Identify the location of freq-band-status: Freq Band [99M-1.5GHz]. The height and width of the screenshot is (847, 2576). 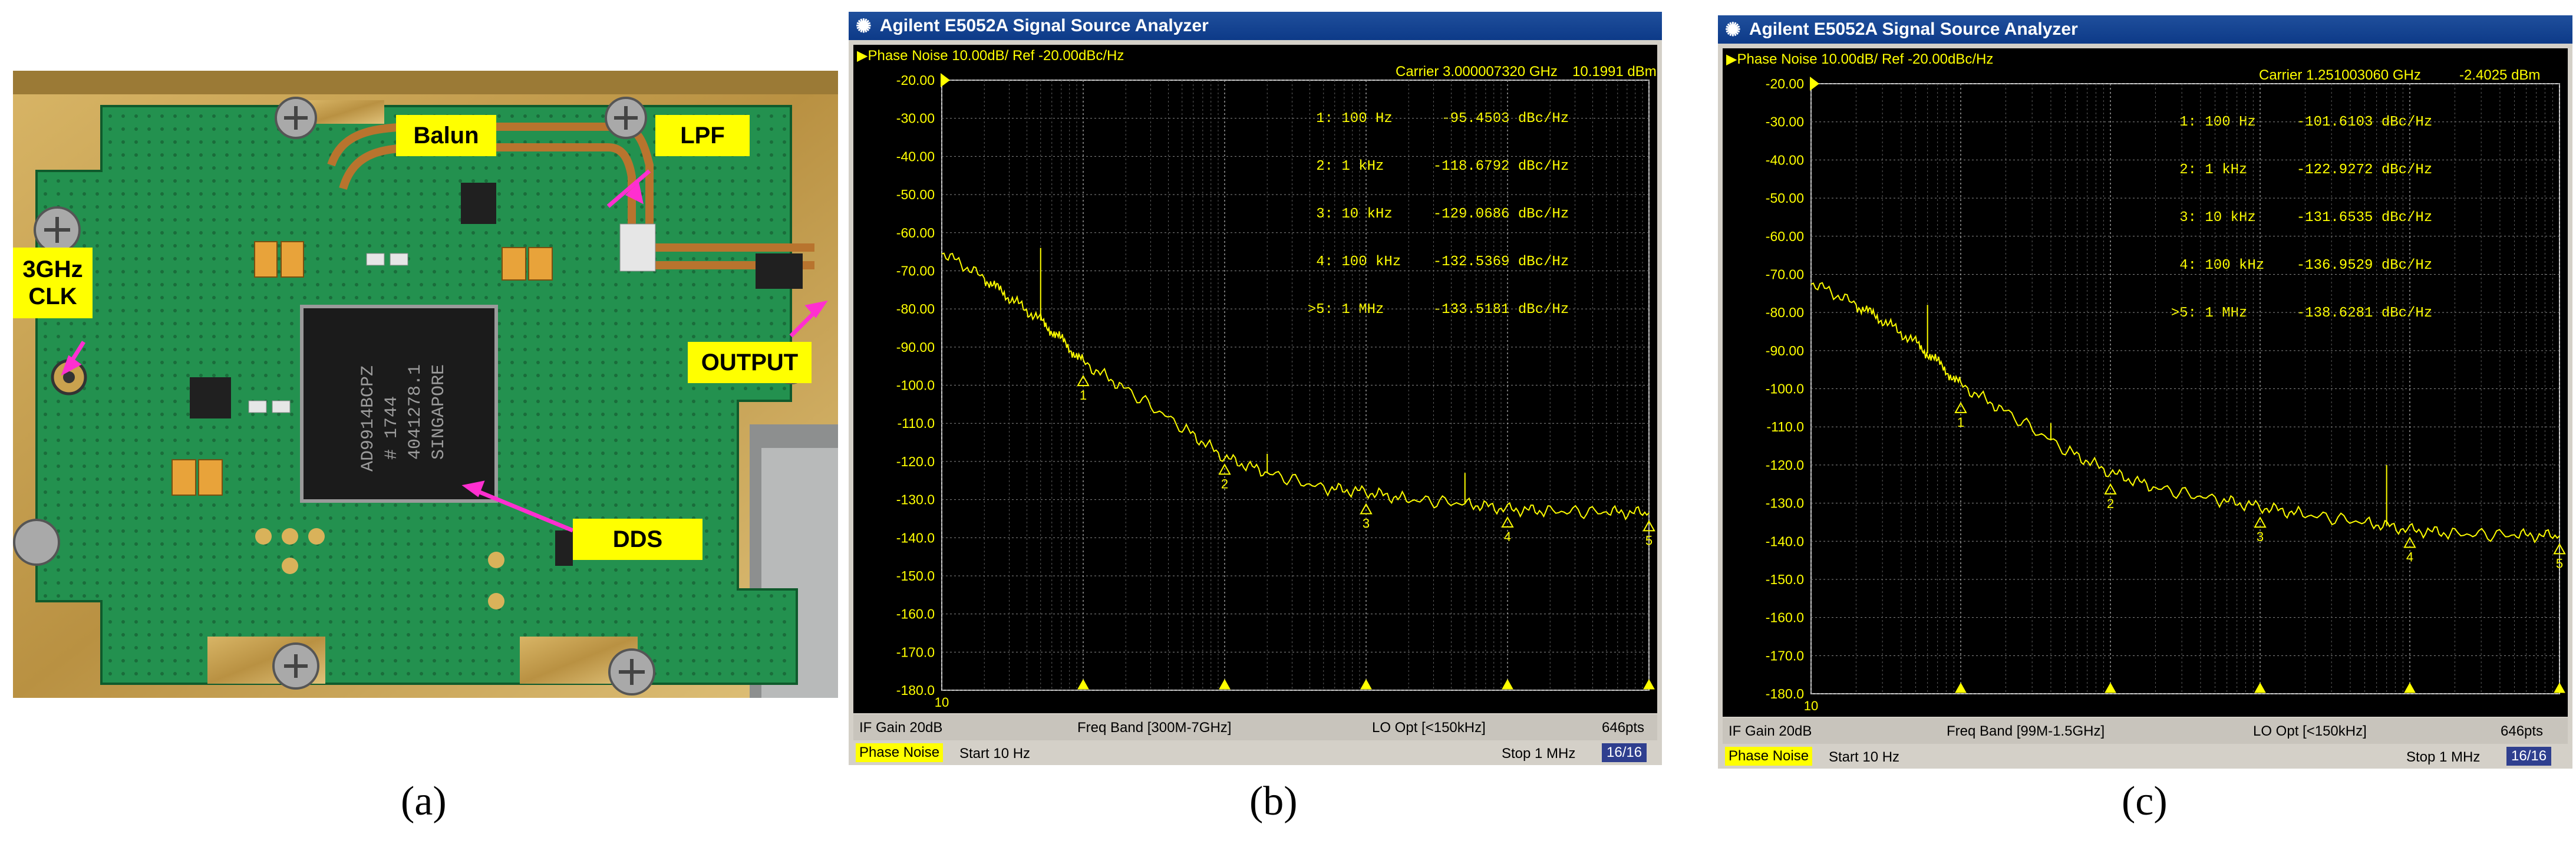
(2026, 731).